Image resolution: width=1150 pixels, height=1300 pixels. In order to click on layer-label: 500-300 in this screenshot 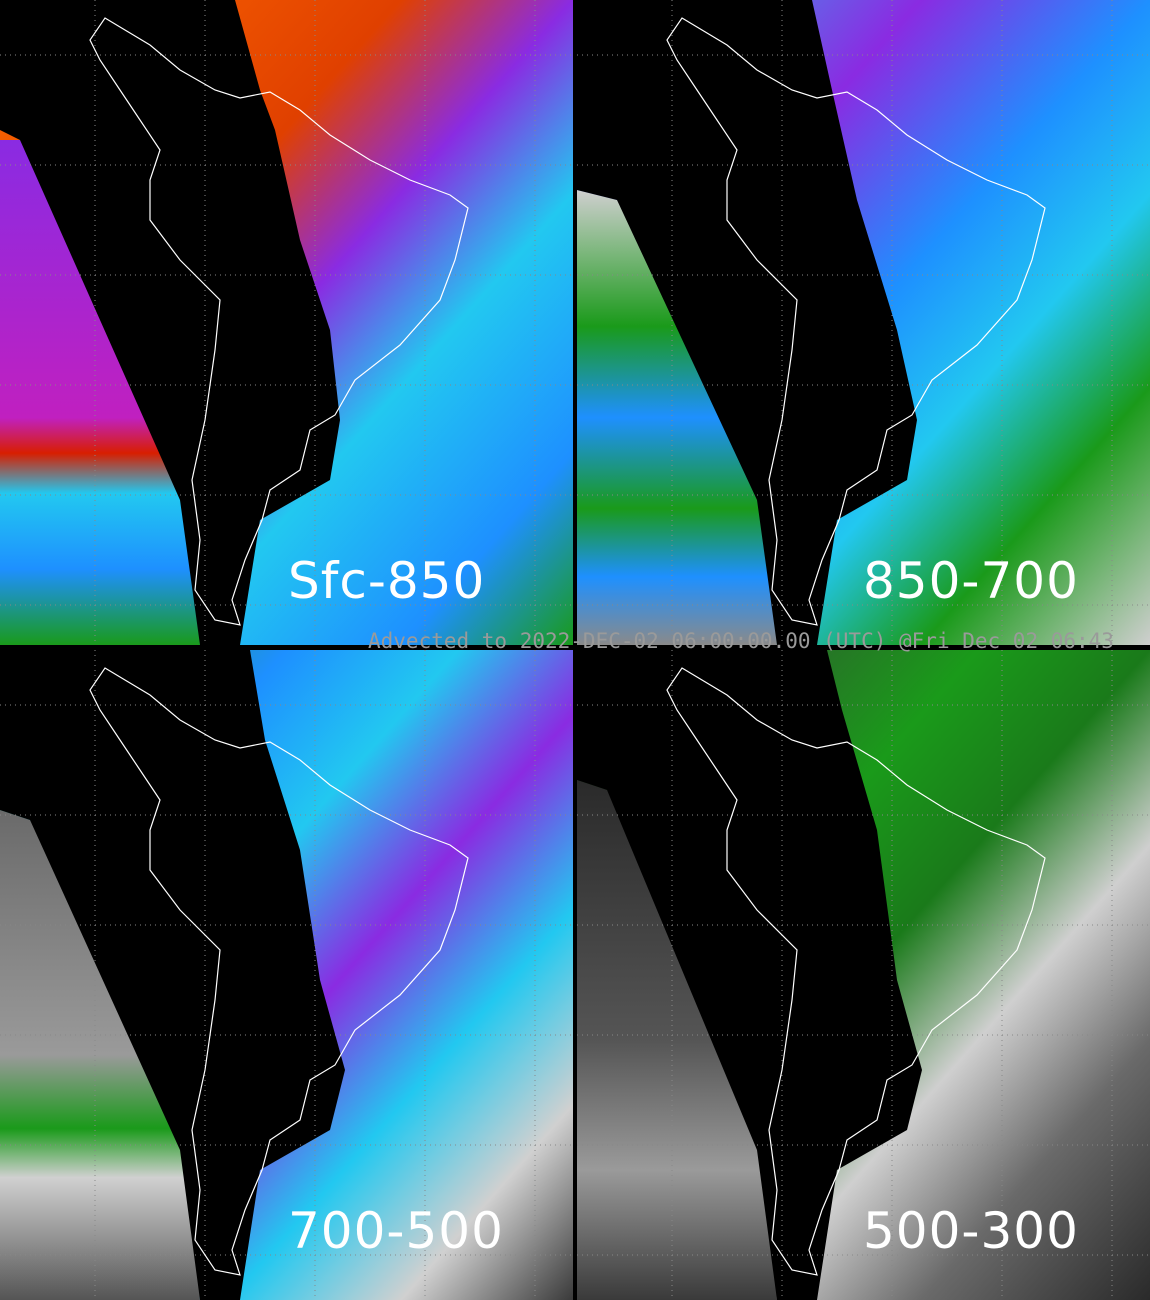, I will do `click(971, 1231)`.